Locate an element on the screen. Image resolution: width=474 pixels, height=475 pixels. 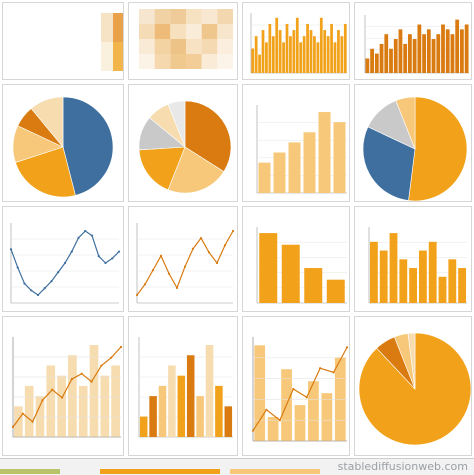
footer-stripe is located at coordinates (160, 471).